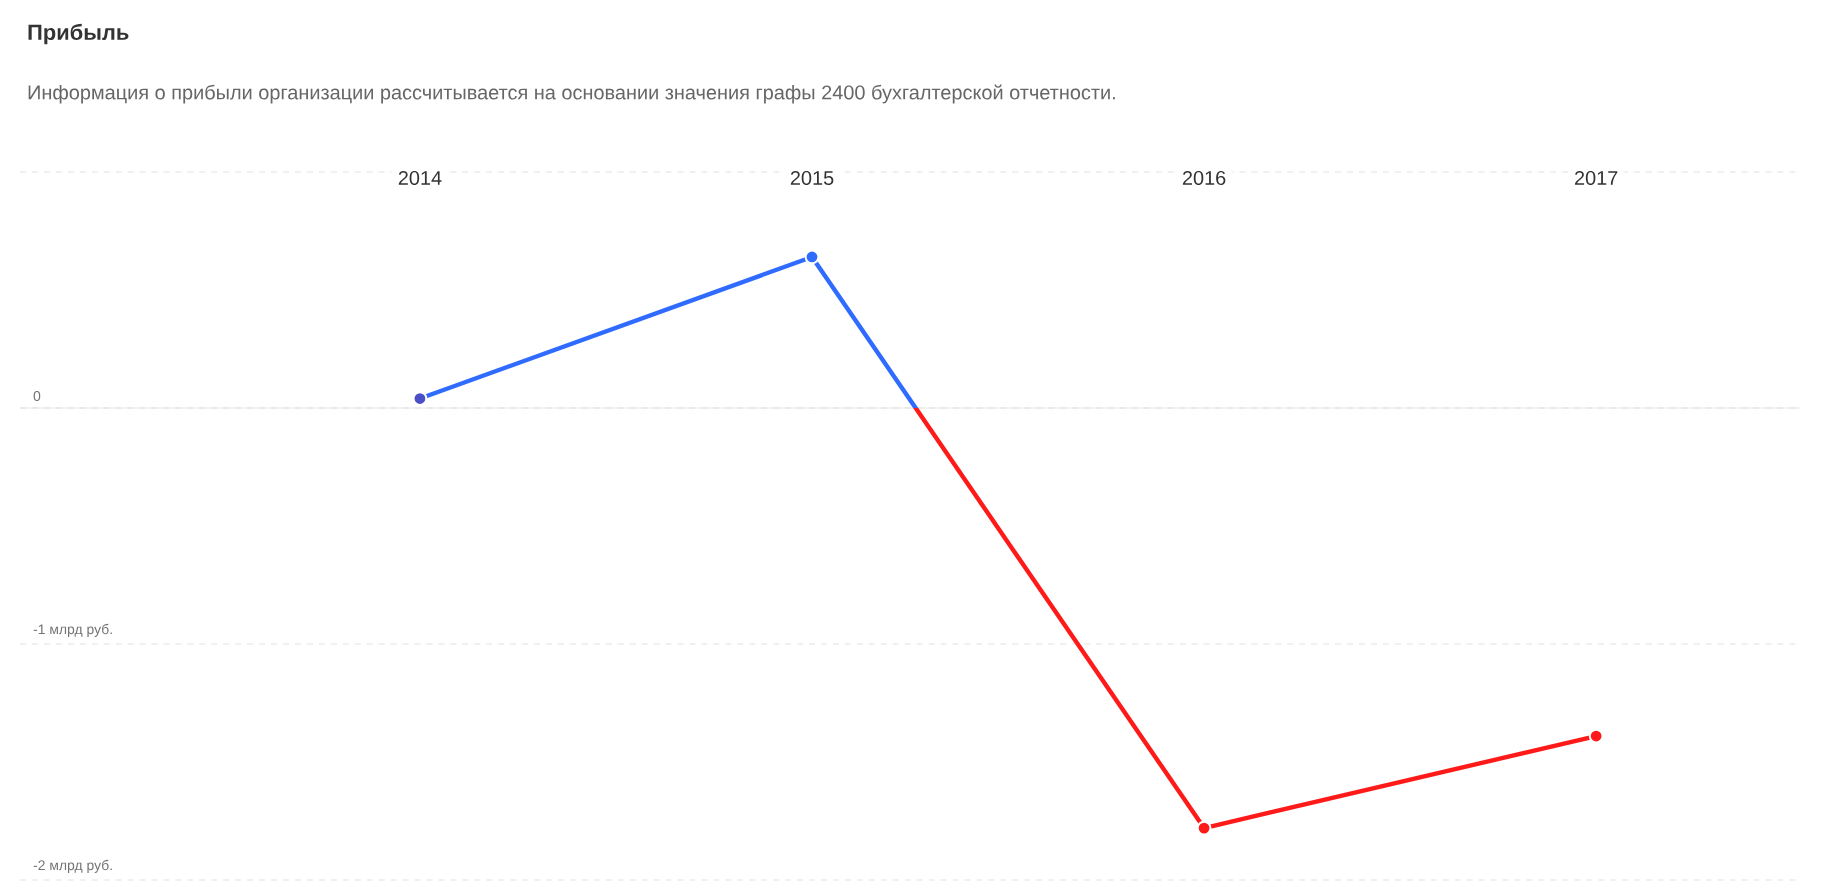  Describe the element at coordinates (1204, 178) in the screenshot. I see `x-tick-label: 2016` at that location.